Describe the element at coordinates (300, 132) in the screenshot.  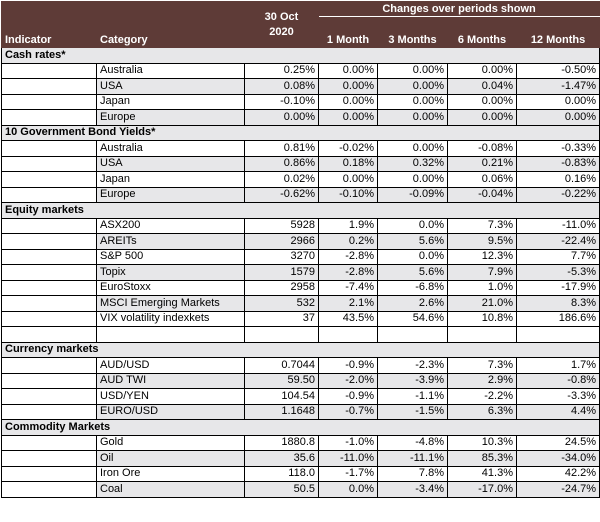
I see `section-header-bonds: 10 Government Bond Yields*` at that location.